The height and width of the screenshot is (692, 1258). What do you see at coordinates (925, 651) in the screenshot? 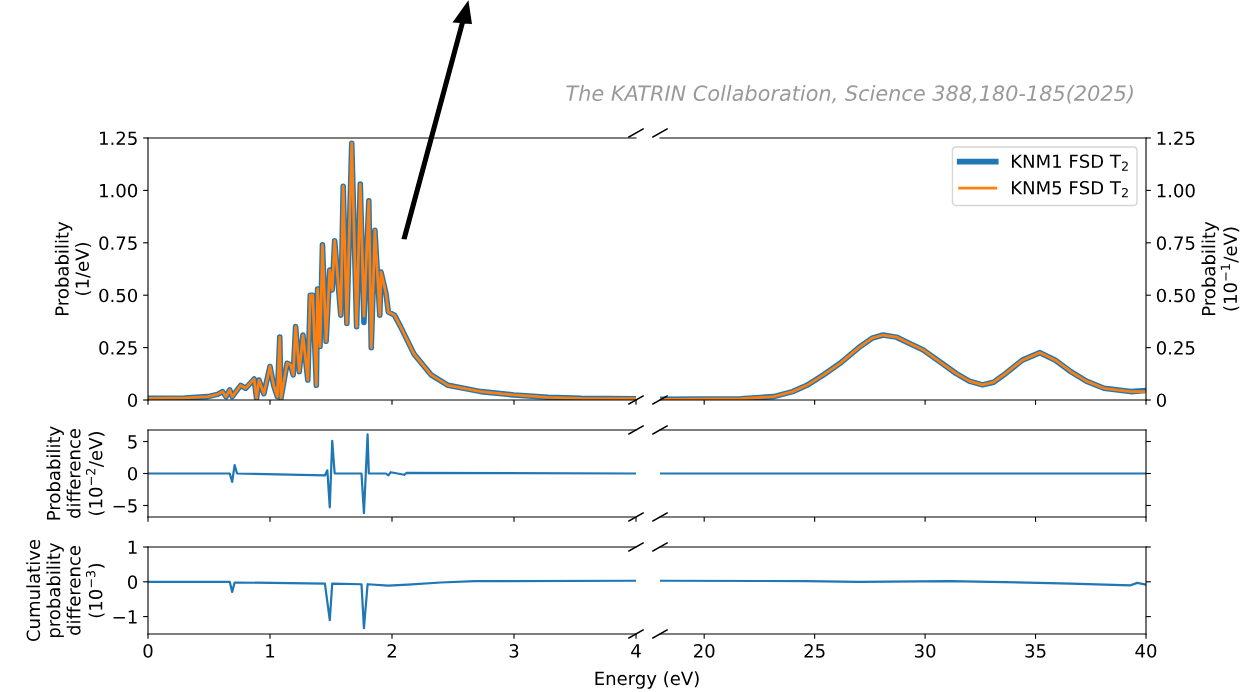
I see `x-tick-label: 30` at bounding box center [925, 651].